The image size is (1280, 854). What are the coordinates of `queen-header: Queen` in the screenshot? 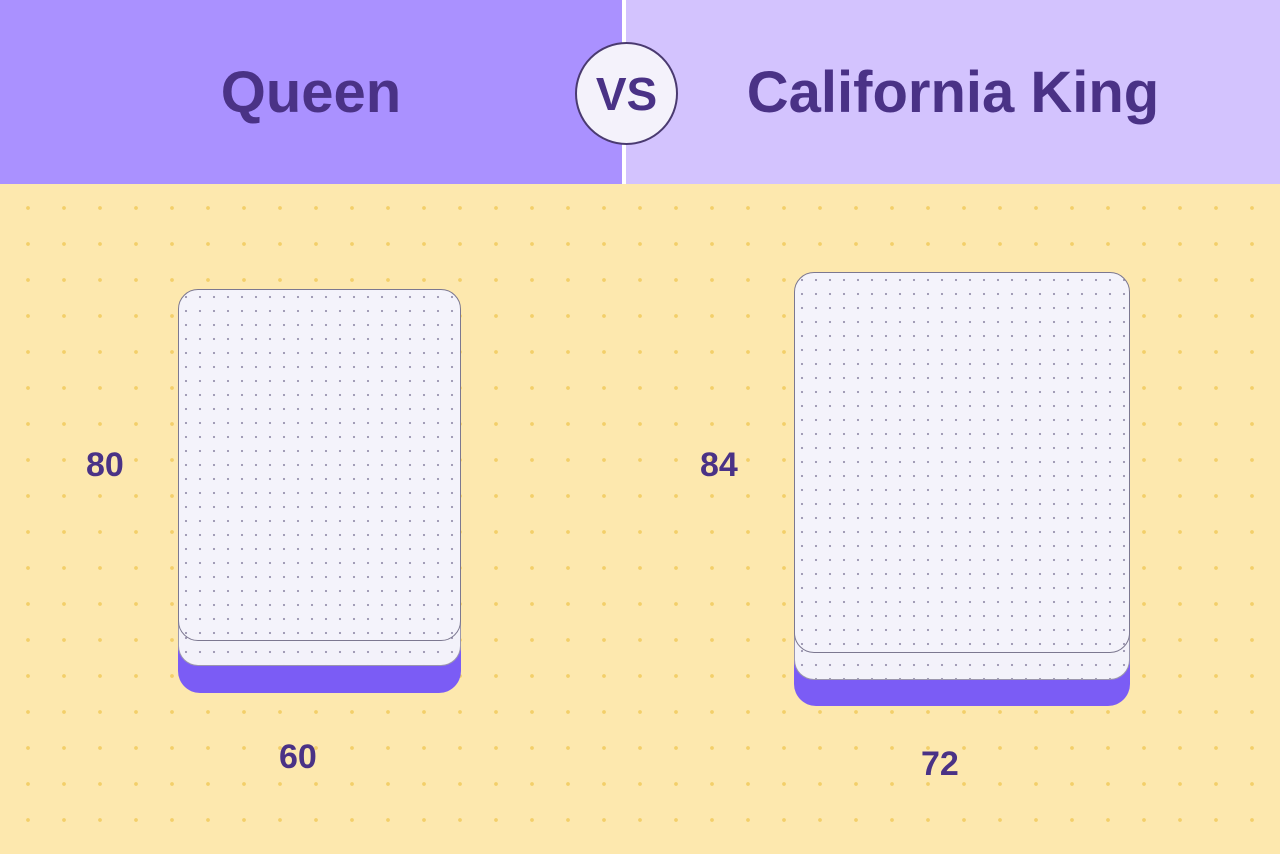 It's located at (311, 92).